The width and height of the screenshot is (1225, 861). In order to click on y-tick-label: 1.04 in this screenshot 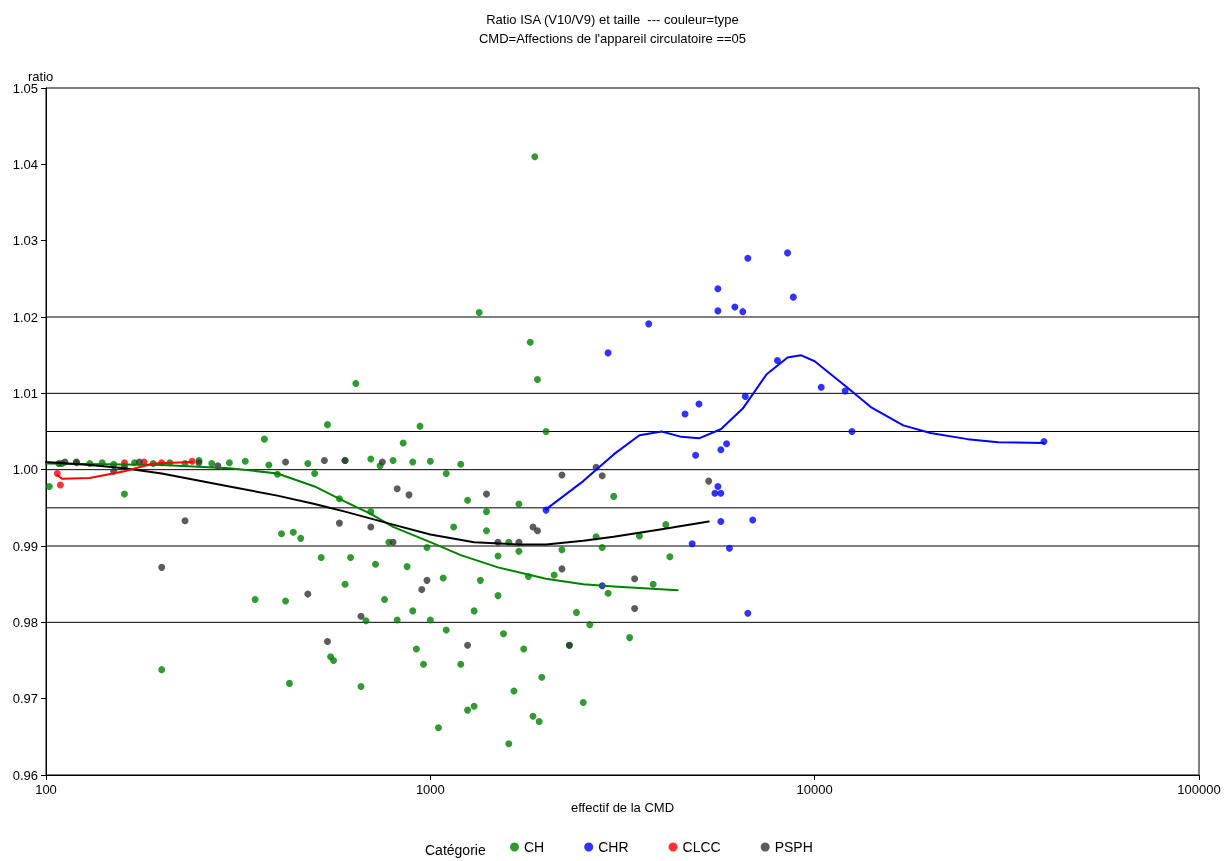, I will do `click(25, 164)`.